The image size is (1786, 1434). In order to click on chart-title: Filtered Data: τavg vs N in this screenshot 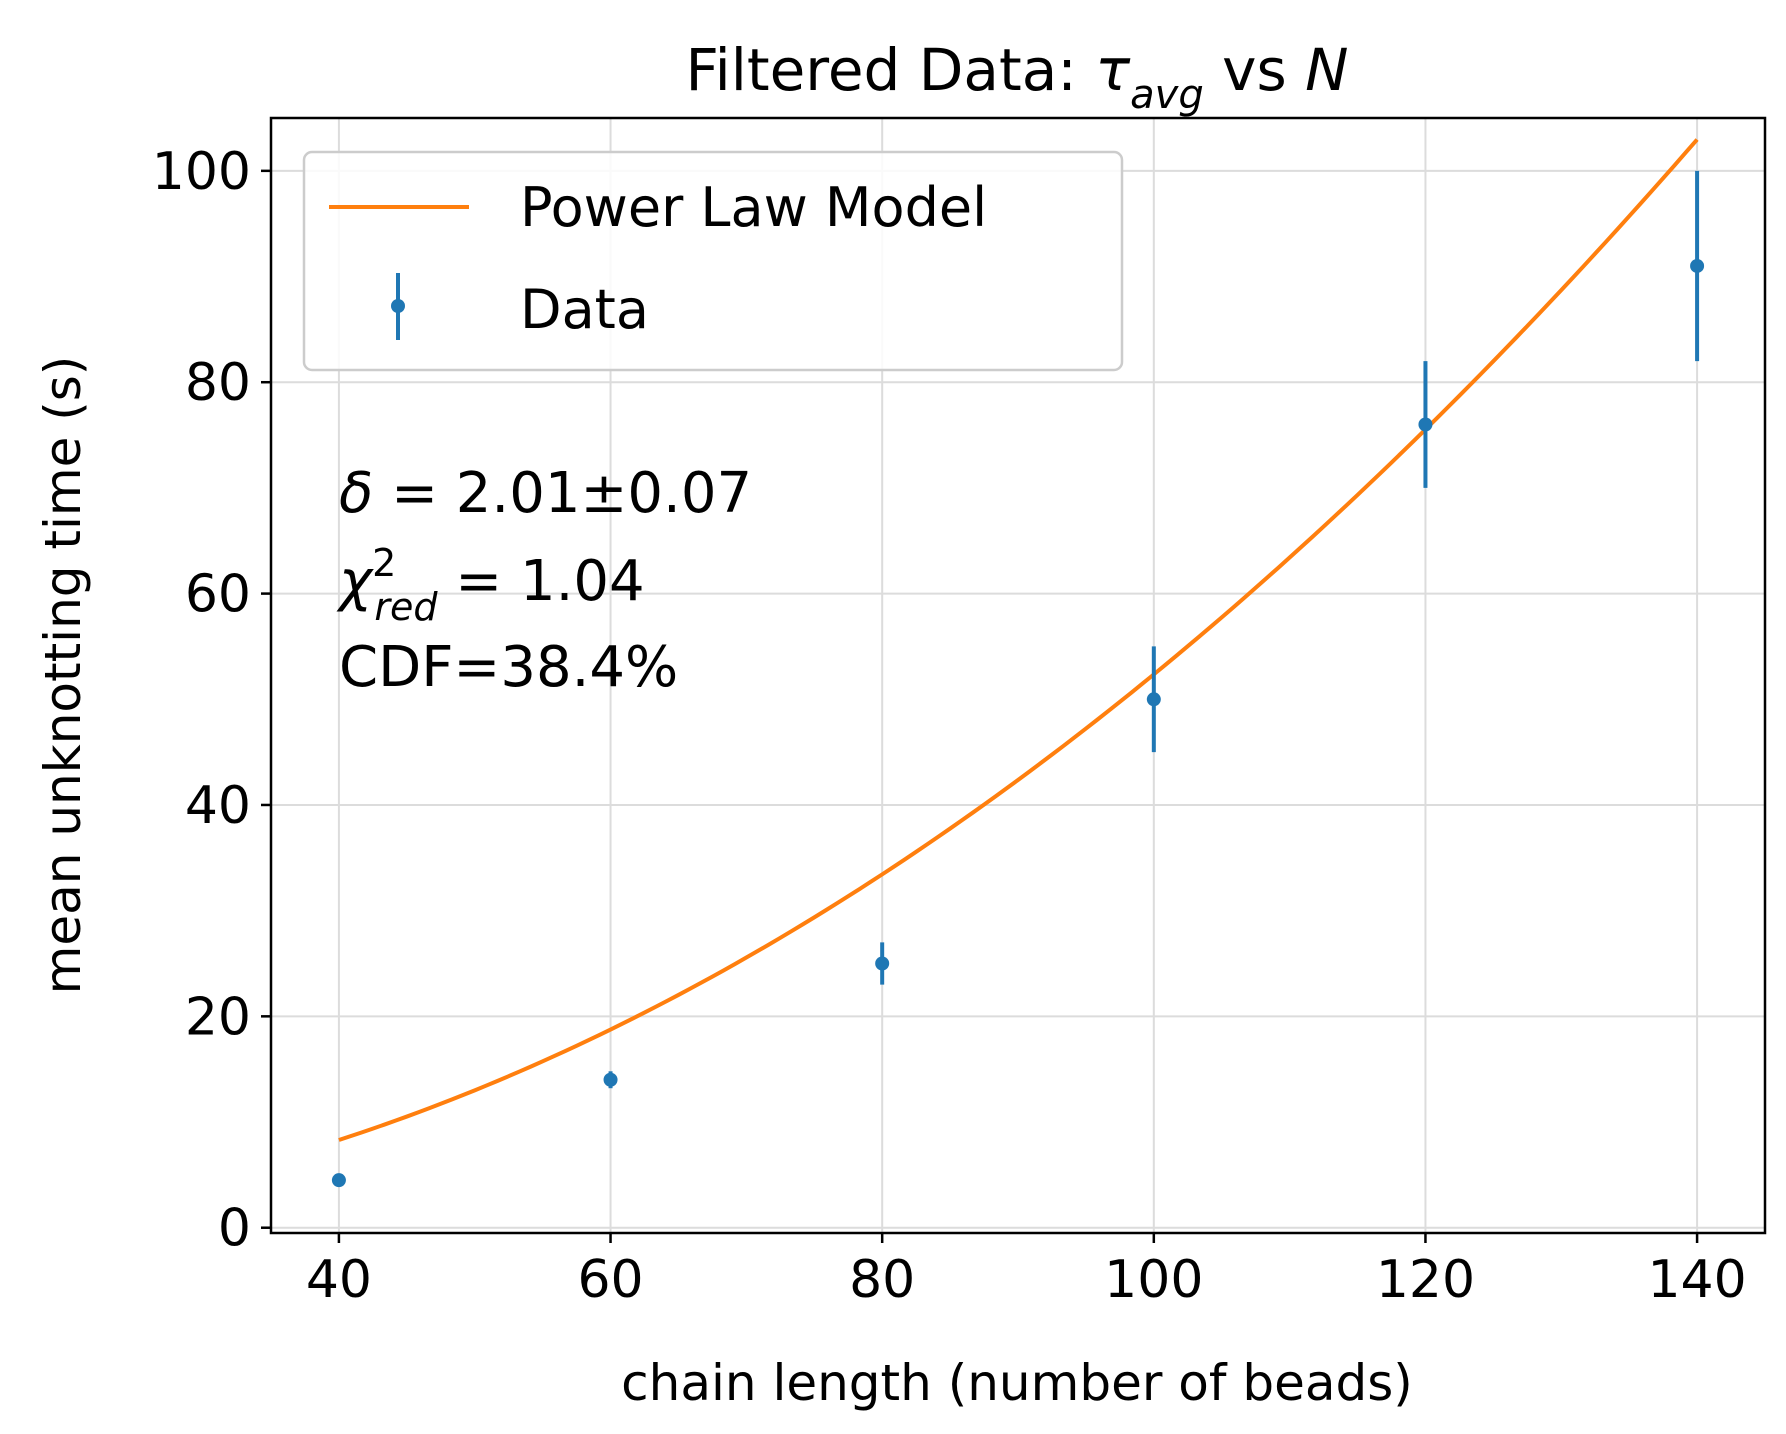, I will do `click(1016, 77)`.